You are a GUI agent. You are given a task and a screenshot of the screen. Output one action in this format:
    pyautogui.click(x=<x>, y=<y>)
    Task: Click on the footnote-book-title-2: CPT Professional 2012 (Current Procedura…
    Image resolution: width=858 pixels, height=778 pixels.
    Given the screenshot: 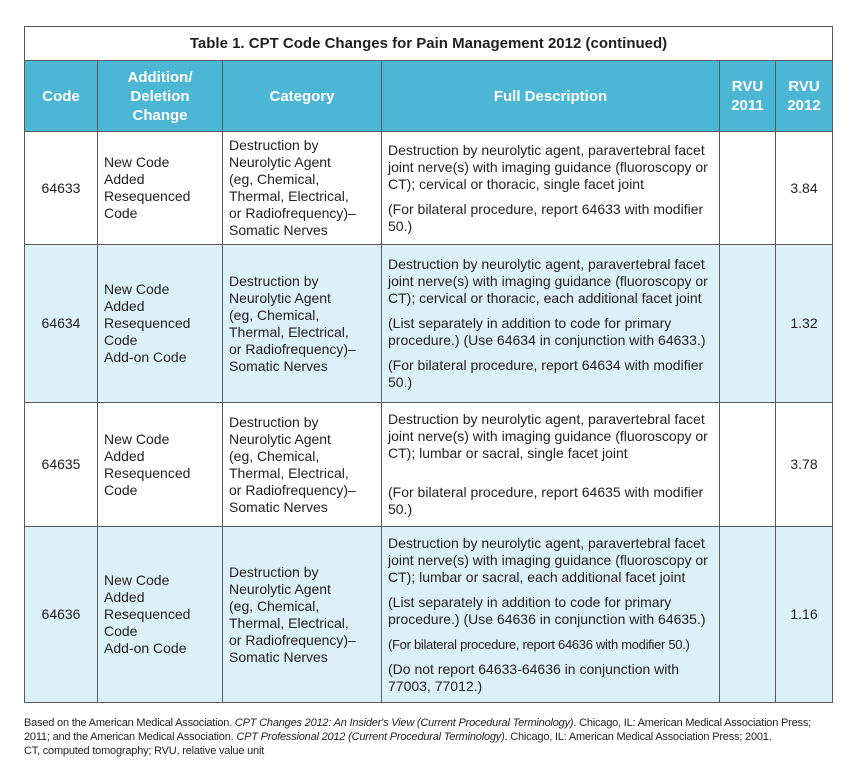 What is the action you would take?
    pyautogui.click(x=370, y=737)
    